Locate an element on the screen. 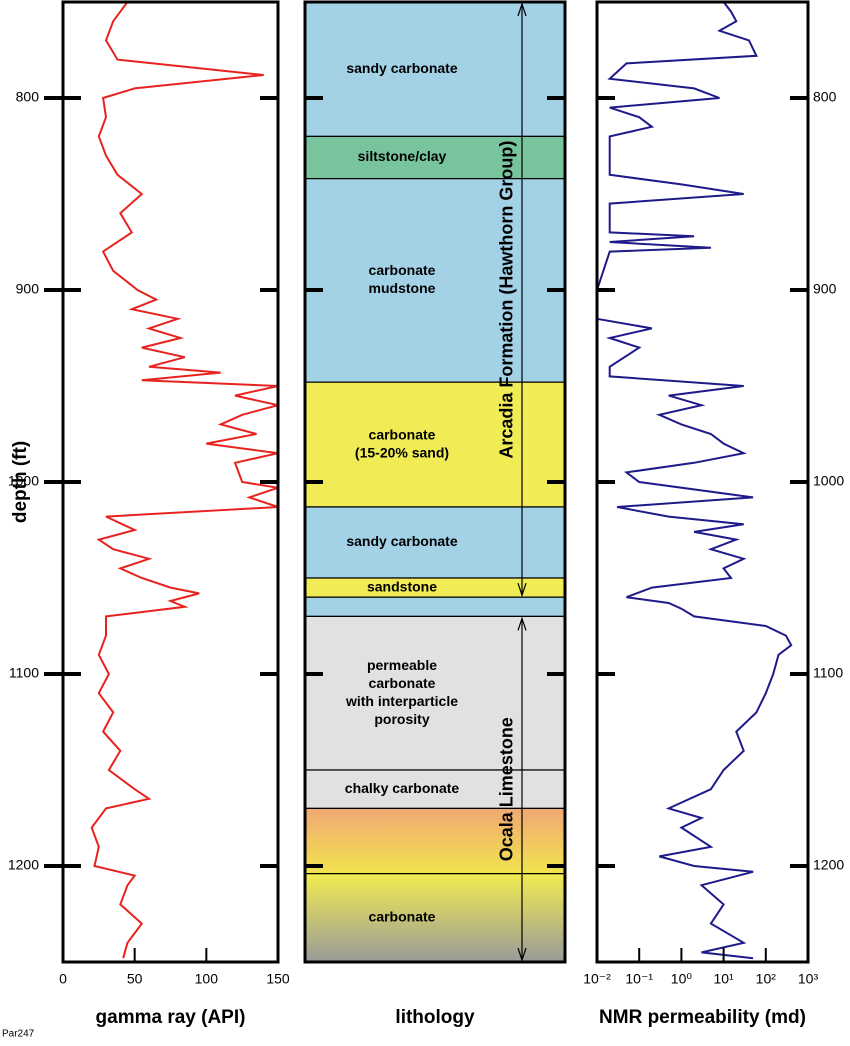 The height and width of the screenshot is (1046, 850). x-tick-label: 150 is located at coordinates (278, 979).